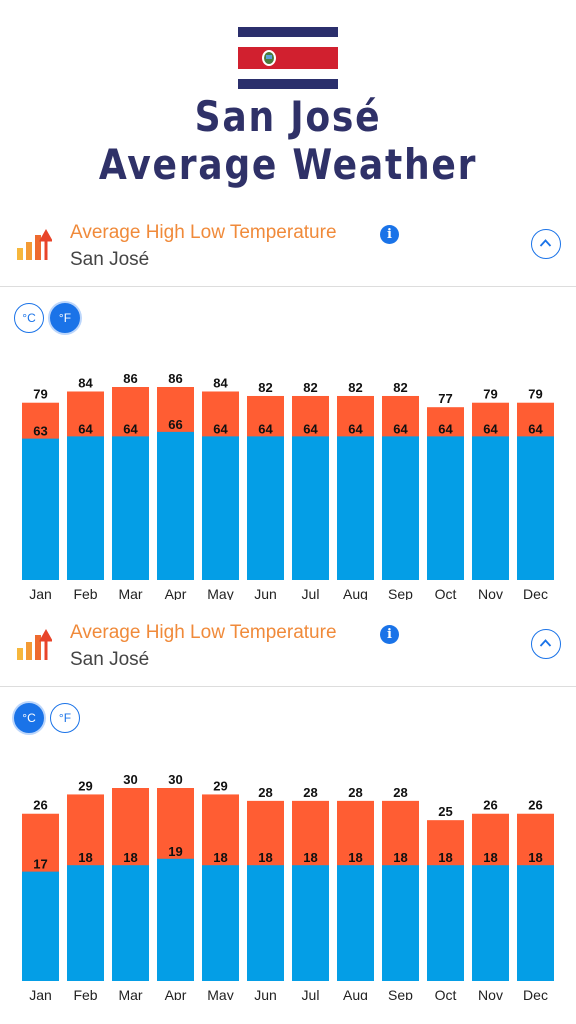 The width and height of the screenshot is (576, 1024). I want to click on high-temp-label: 25, so click(445, 811).